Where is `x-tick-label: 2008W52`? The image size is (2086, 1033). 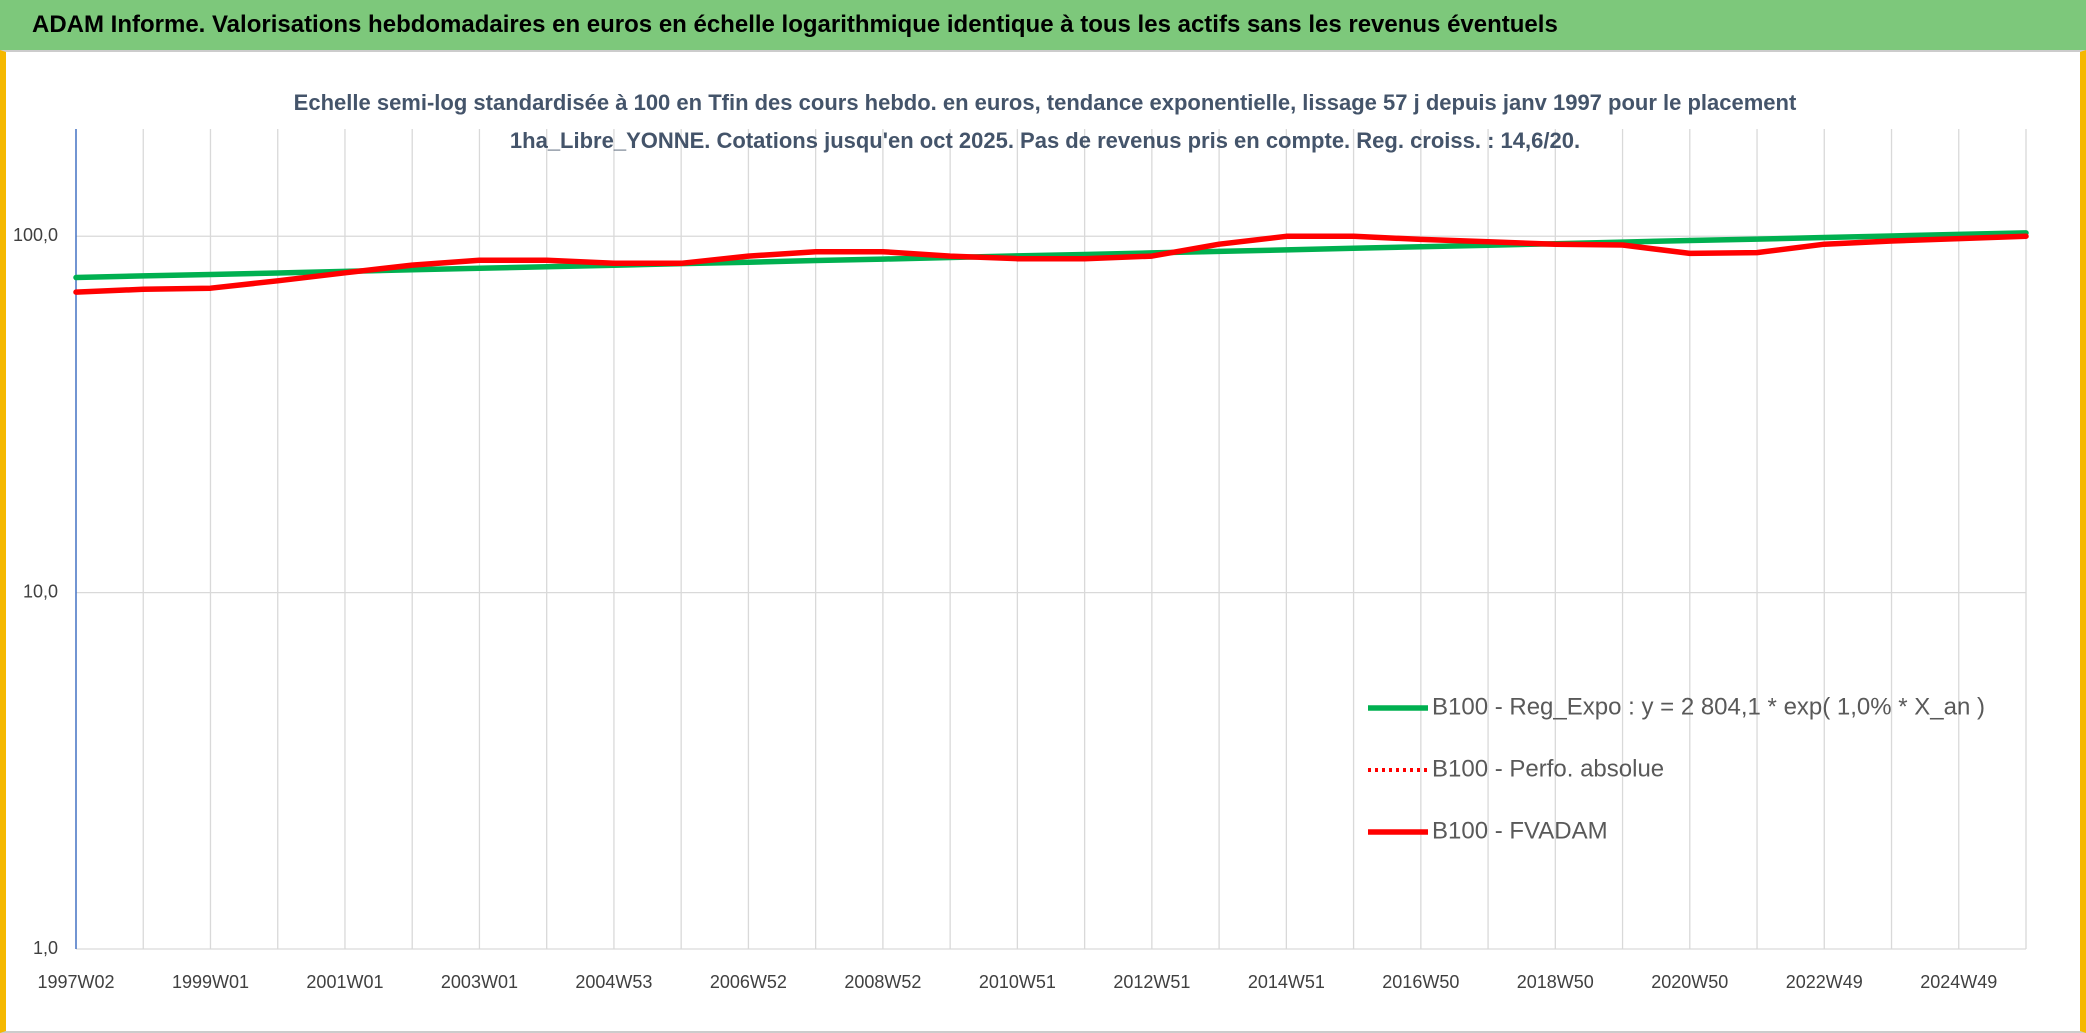 x-tick-label: 2008W52 is located at coordinates (882, 982).